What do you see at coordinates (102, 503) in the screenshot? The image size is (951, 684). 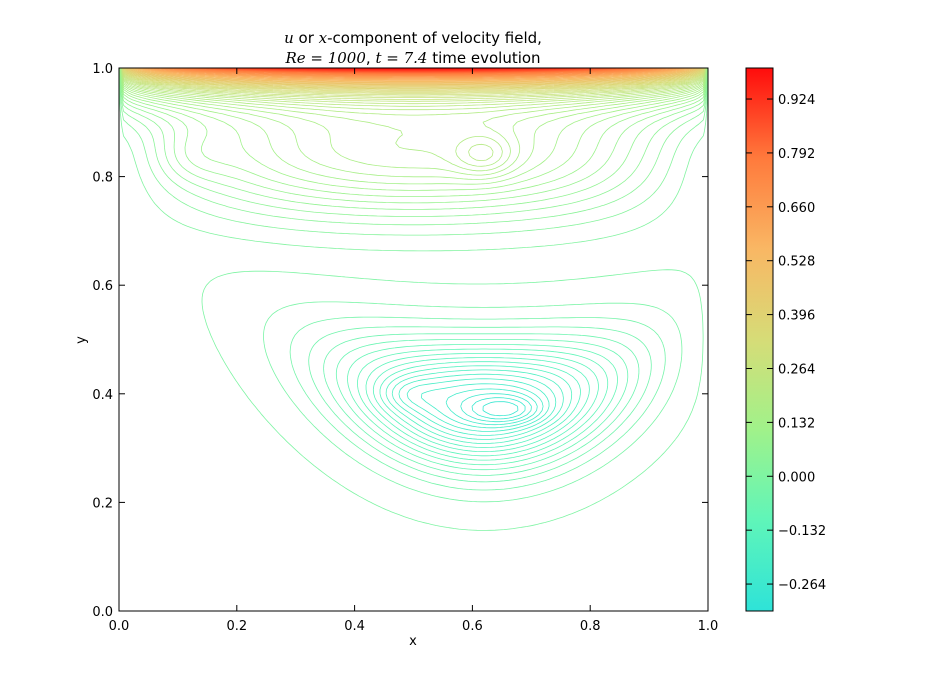 I see `y-tick-label-1: 0.2` at bounding box center [102, 503].